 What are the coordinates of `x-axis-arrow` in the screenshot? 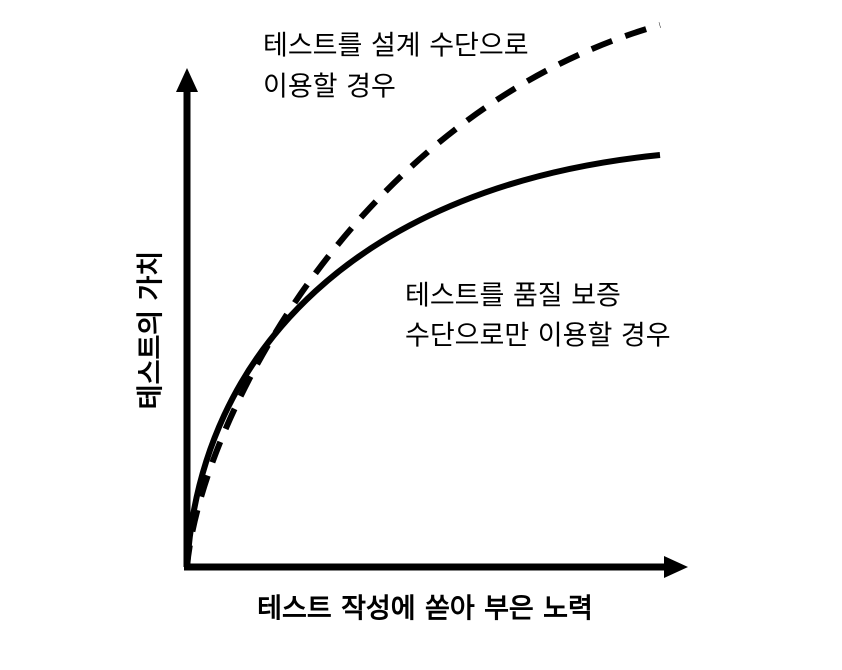 It's located at (676, 567).